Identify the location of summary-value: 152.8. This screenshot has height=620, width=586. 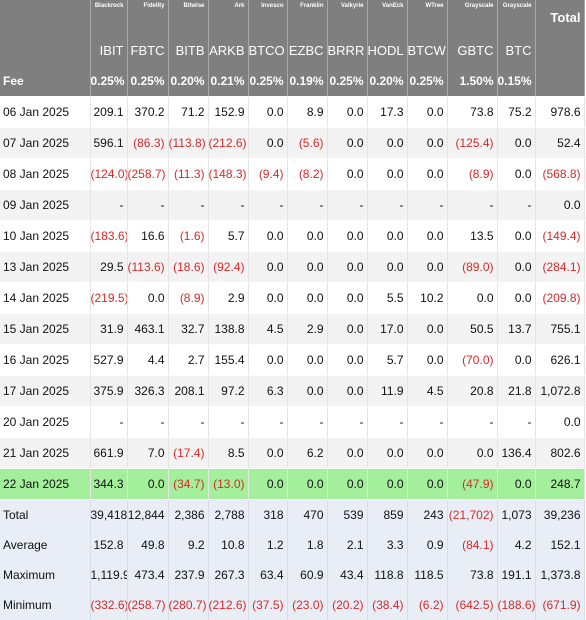
(109, 545).